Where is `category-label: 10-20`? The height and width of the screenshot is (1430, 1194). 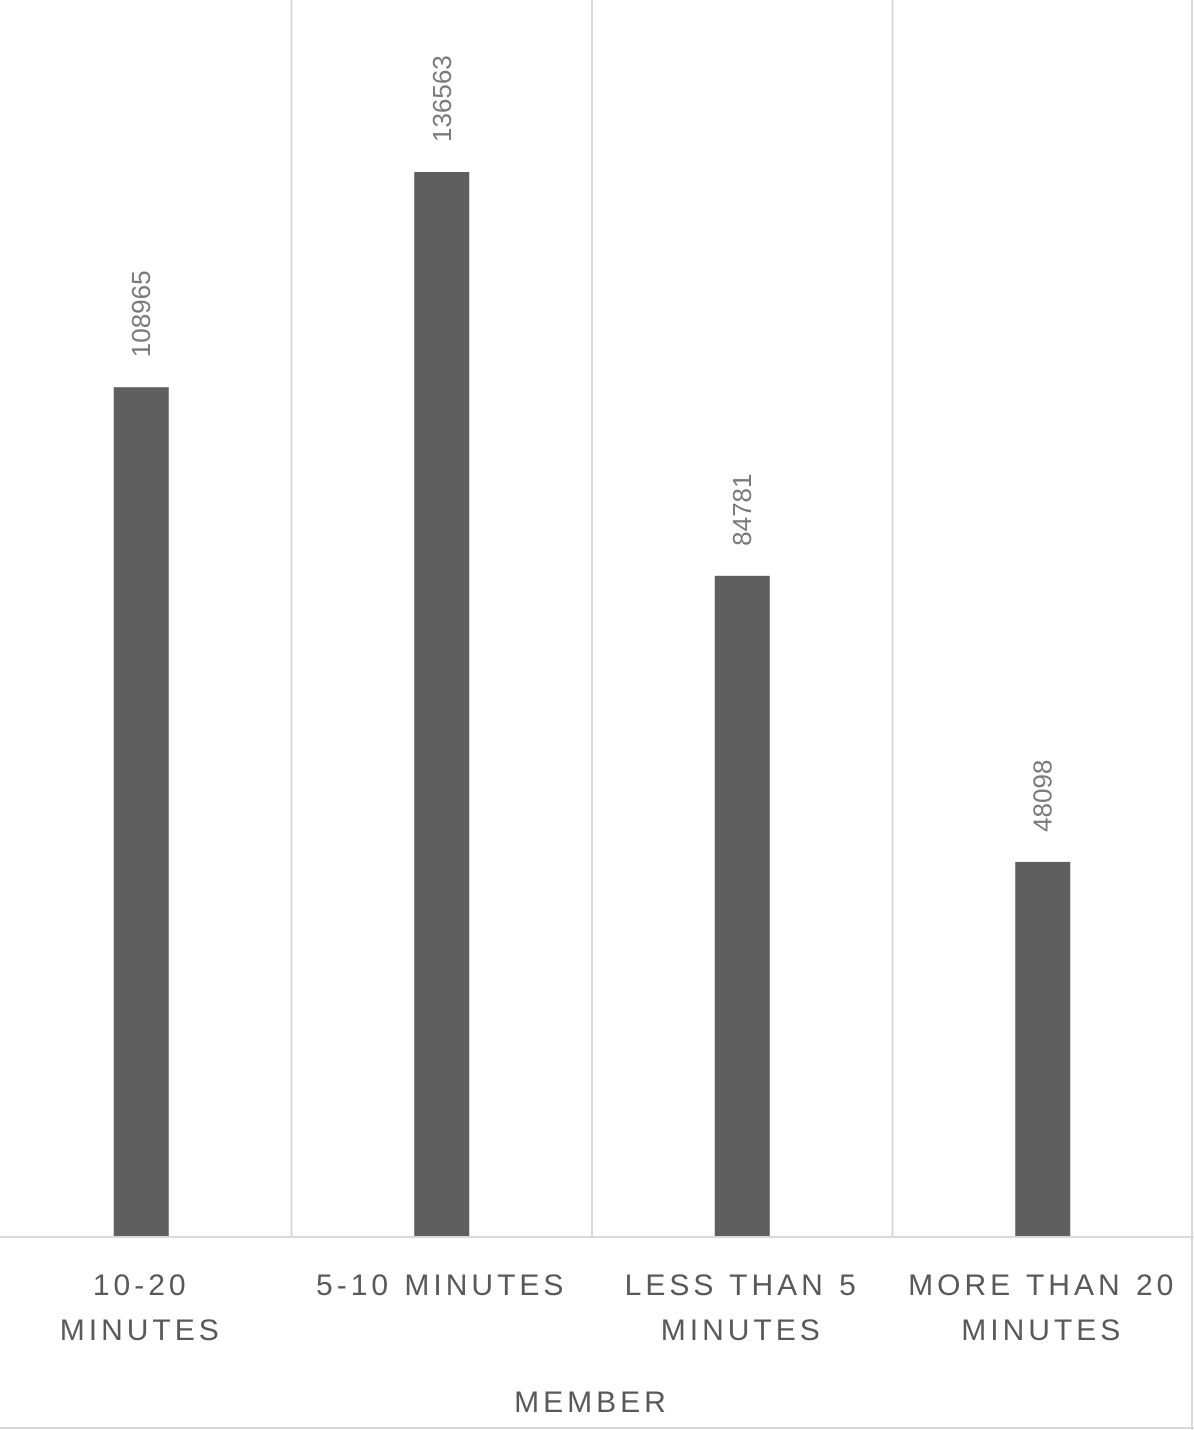
category-label: 10-20 is located at coordinates (141, 1285).